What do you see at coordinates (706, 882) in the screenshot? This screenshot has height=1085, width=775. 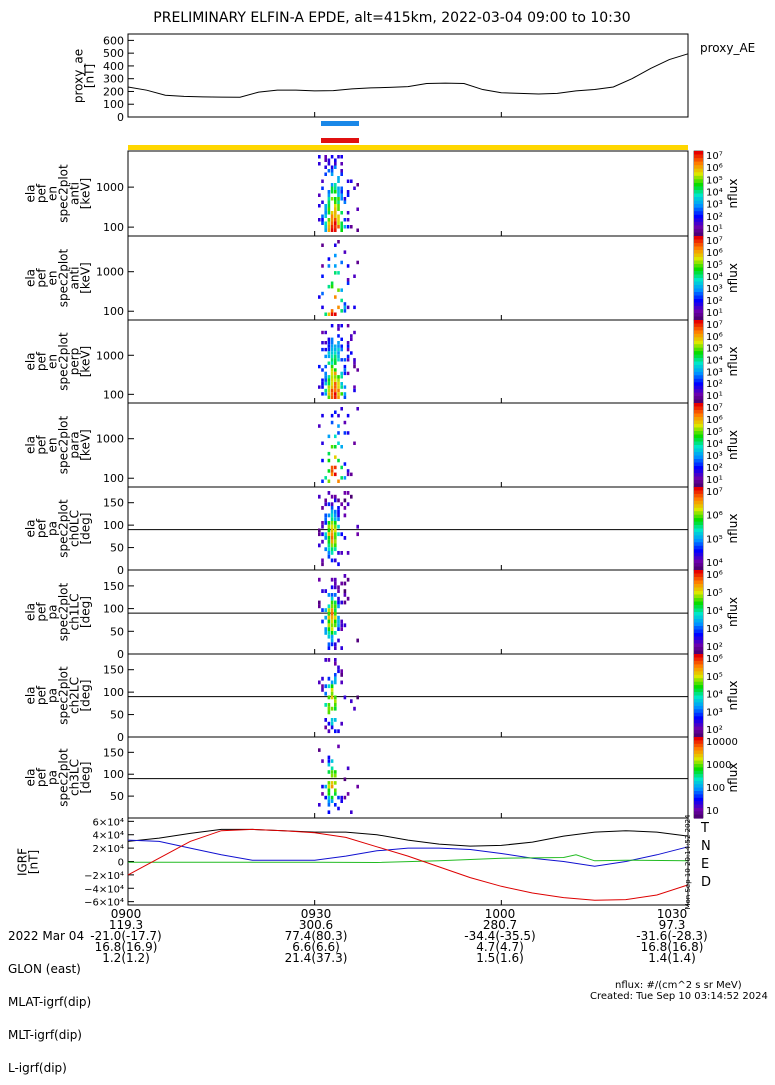 I see `igrf-legend-D: D` at bounding box center [706, 882].